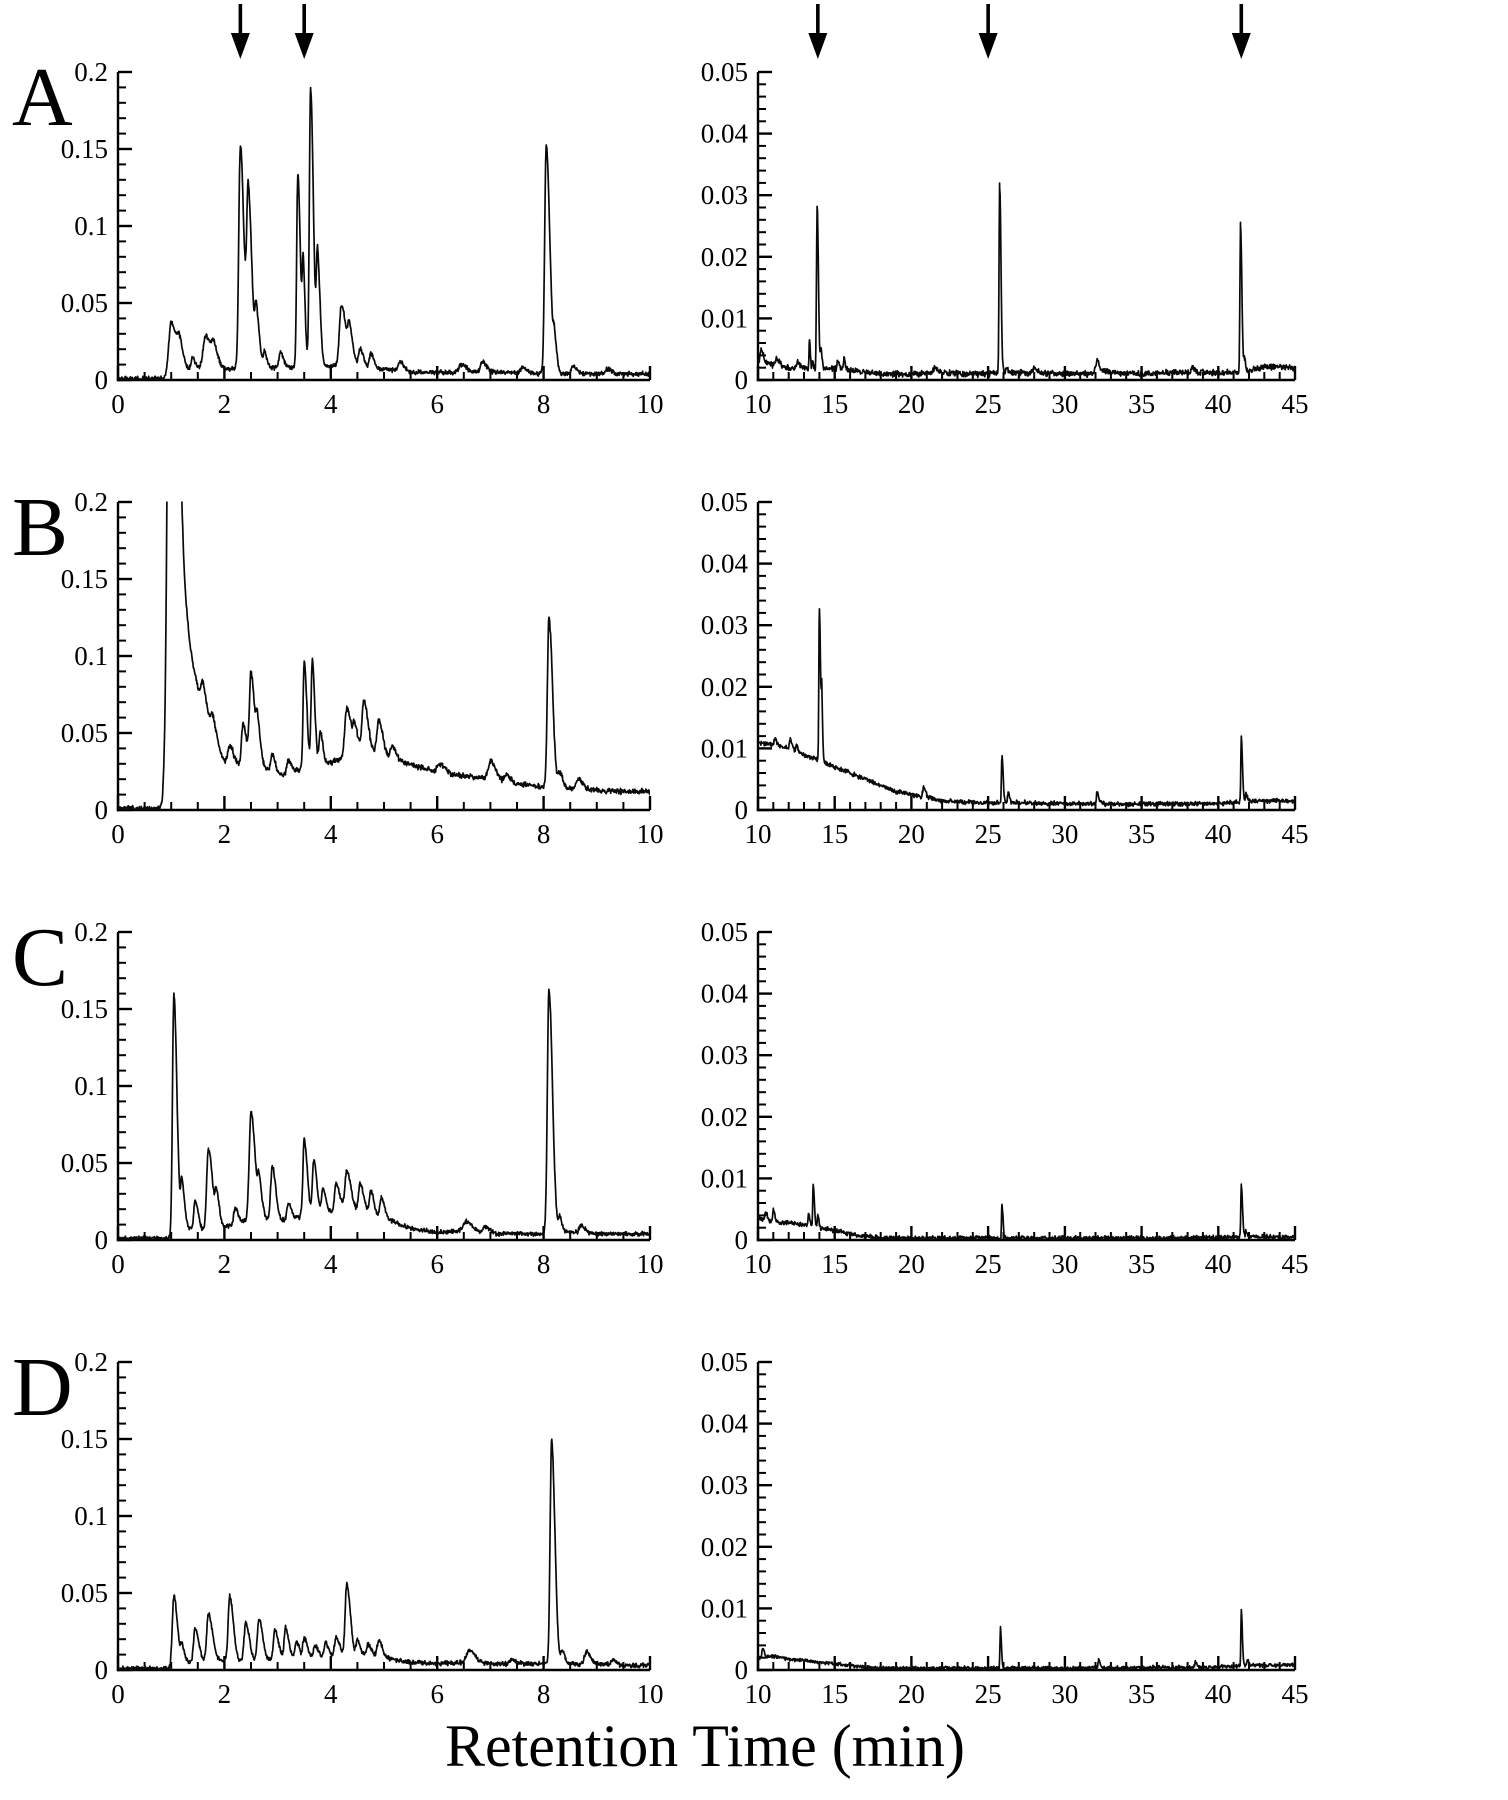 This screenshot has height=1800, width=1508. Describe the element at coordinates (724, 1608) in the screenshot. I see `y-tick-label: 0.01` at that location.